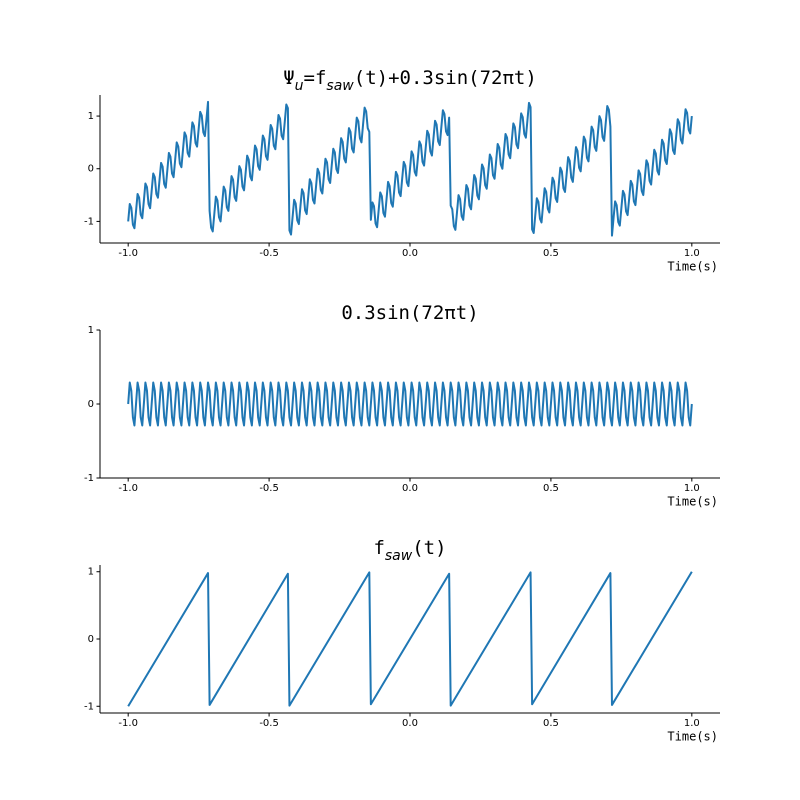  I want to click on subplot-title: fsaw(t), so click(409, 551).